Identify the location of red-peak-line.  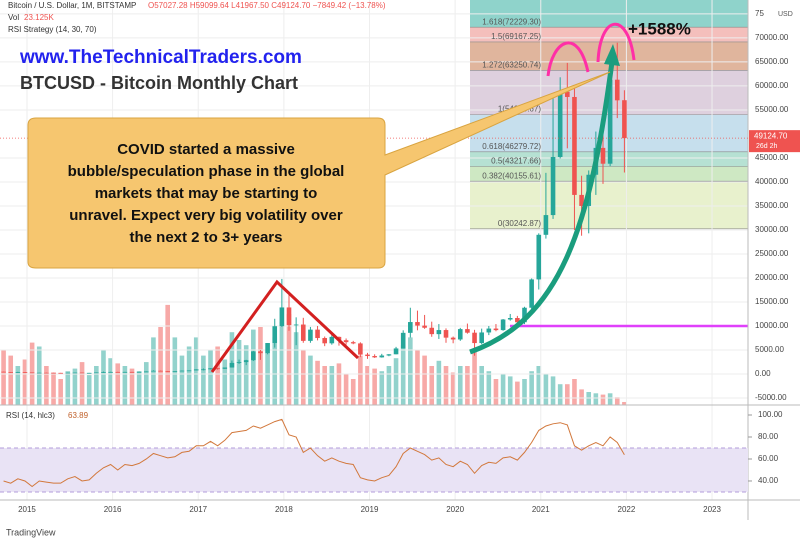
(285, 326).